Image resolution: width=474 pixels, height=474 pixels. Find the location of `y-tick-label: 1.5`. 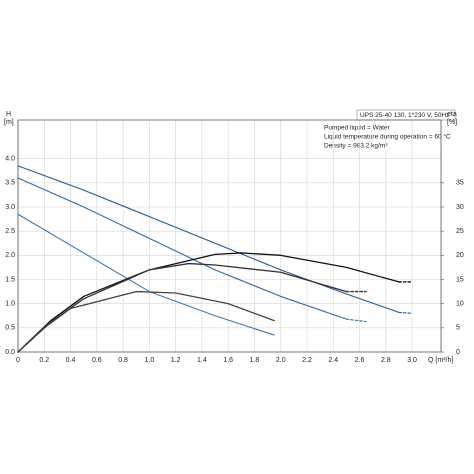

y-tick-label: 1.5 is located at coordinates (10, 279).